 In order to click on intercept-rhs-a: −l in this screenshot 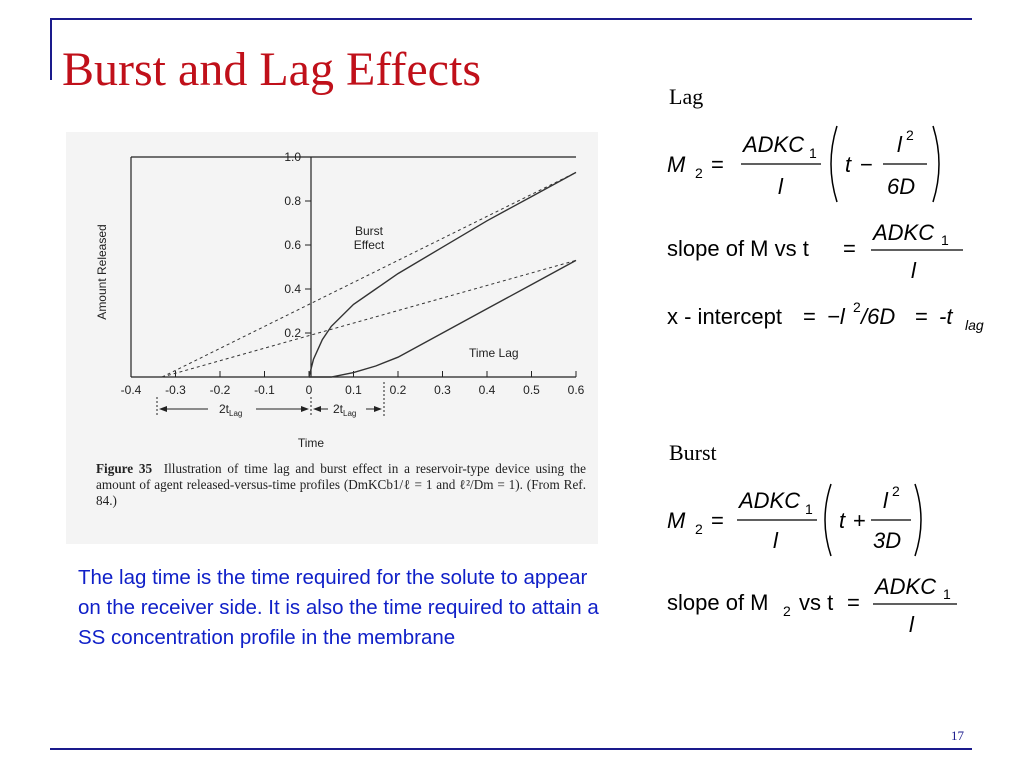, I will do `click(836, 316)`.